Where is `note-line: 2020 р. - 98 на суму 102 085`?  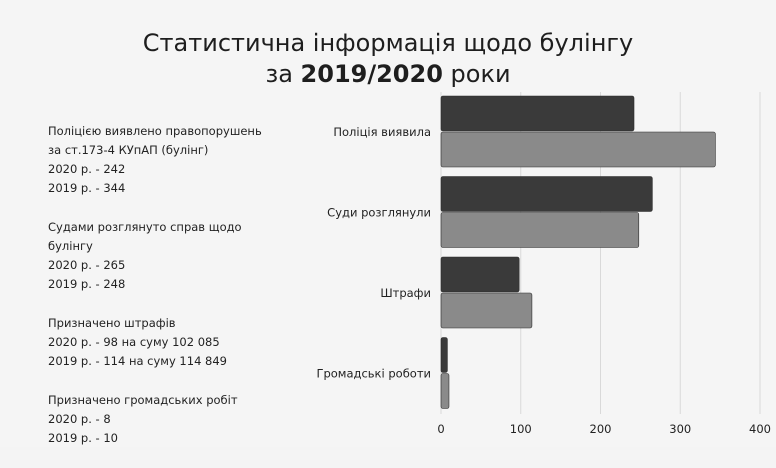
note-line: 2020 р. - 98 на суму 102 085 is located at coordinates (134, 342).